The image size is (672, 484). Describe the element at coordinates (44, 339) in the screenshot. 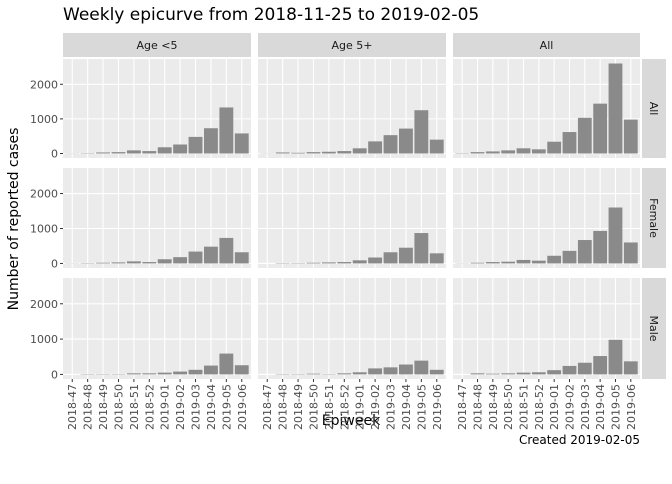

I see `y-tick-label: 1000` at that location.